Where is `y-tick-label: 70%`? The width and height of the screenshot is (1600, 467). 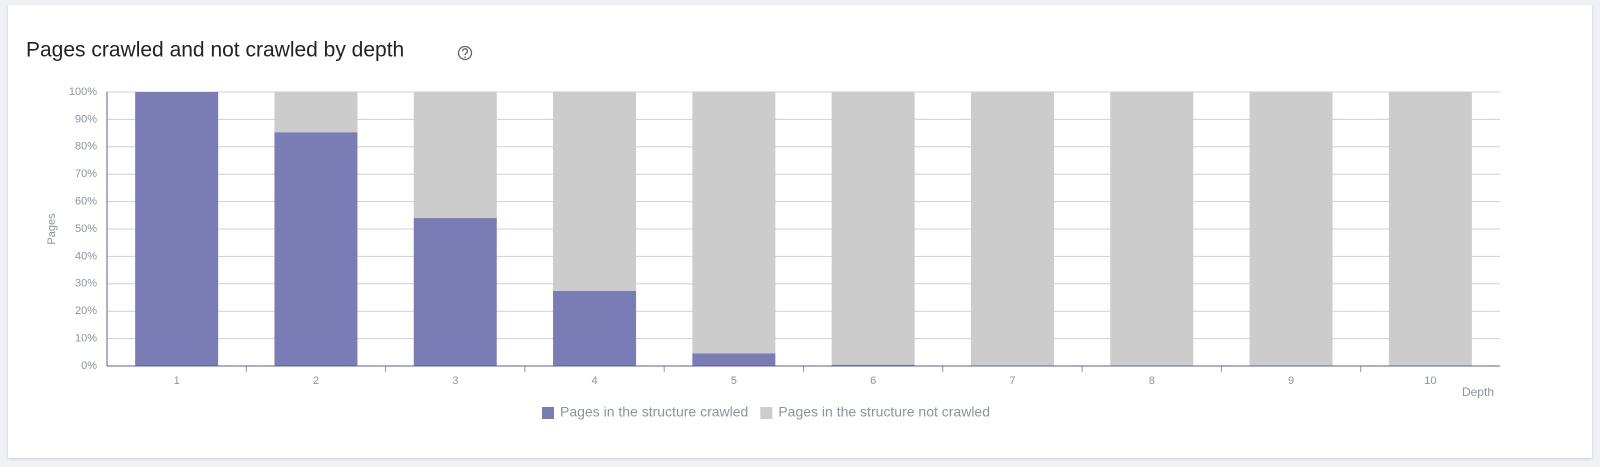 y-tick-label: 70% is located at coordinates (86, 174).